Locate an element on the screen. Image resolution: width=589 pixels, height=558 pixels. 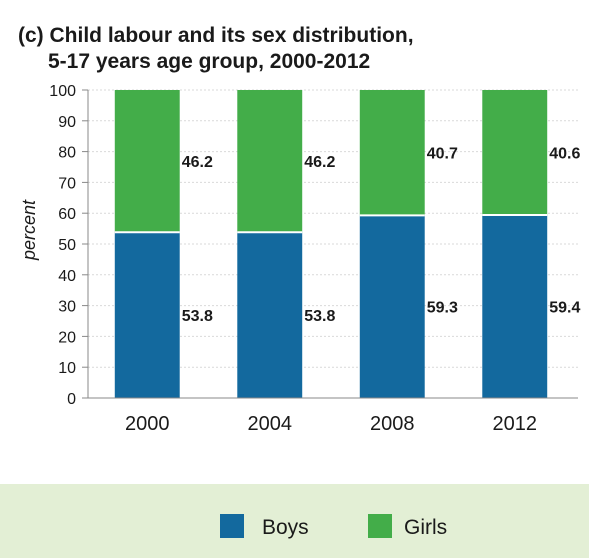
x-tick-label-2004: 2004 is located at coordinates (270, 424).